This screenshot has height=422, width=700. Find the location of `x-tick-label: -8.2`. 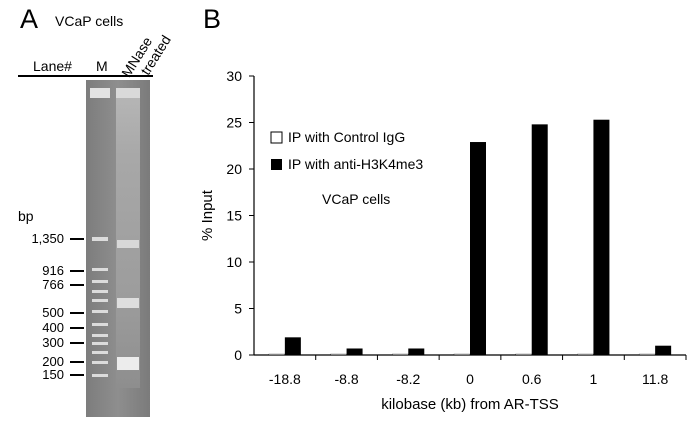

x-tick-label: -8.2 is located at coordinates (408, 379).